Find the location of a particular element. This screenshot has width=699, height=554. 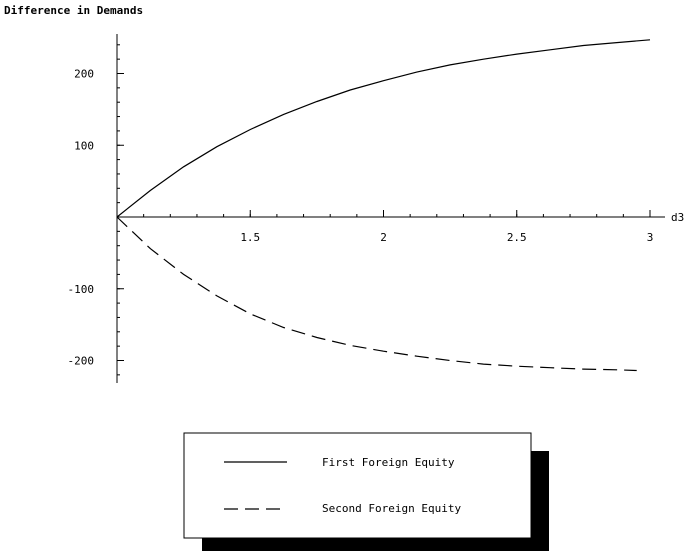

x-tick-label: 3 is located at coordinates (650, 237).